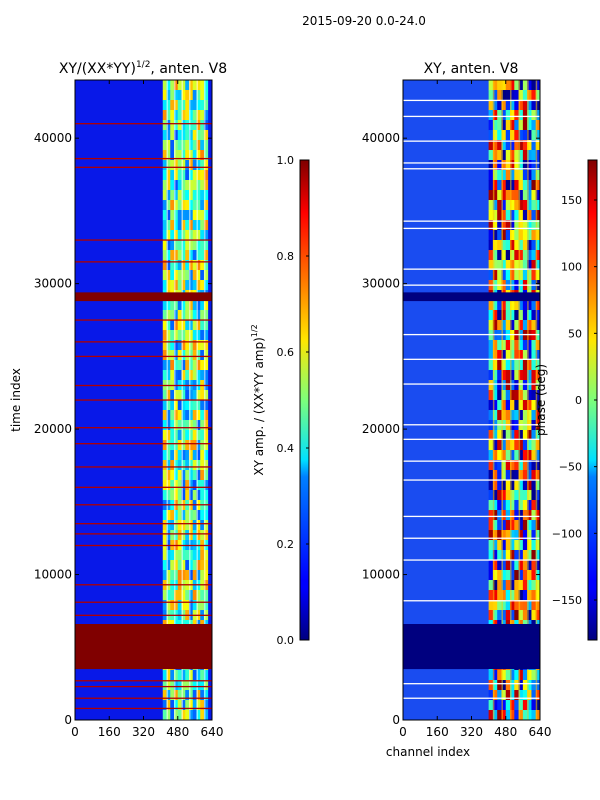 This screenshot has width=600, height=800. I want to click on colorbar-amplitude-gradient, so click(304, 400).